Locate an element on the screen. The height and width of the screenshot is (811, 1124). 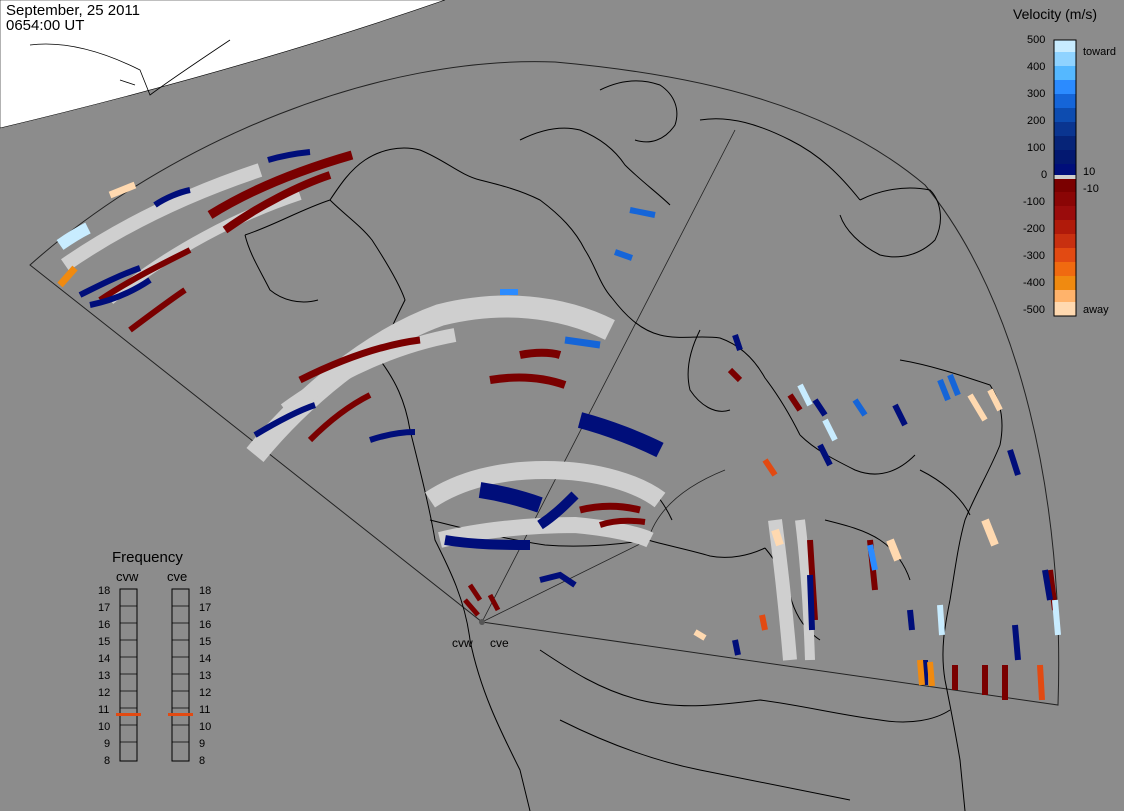
freq-tick-right-18: 18 is located at coordinates (205, 591).